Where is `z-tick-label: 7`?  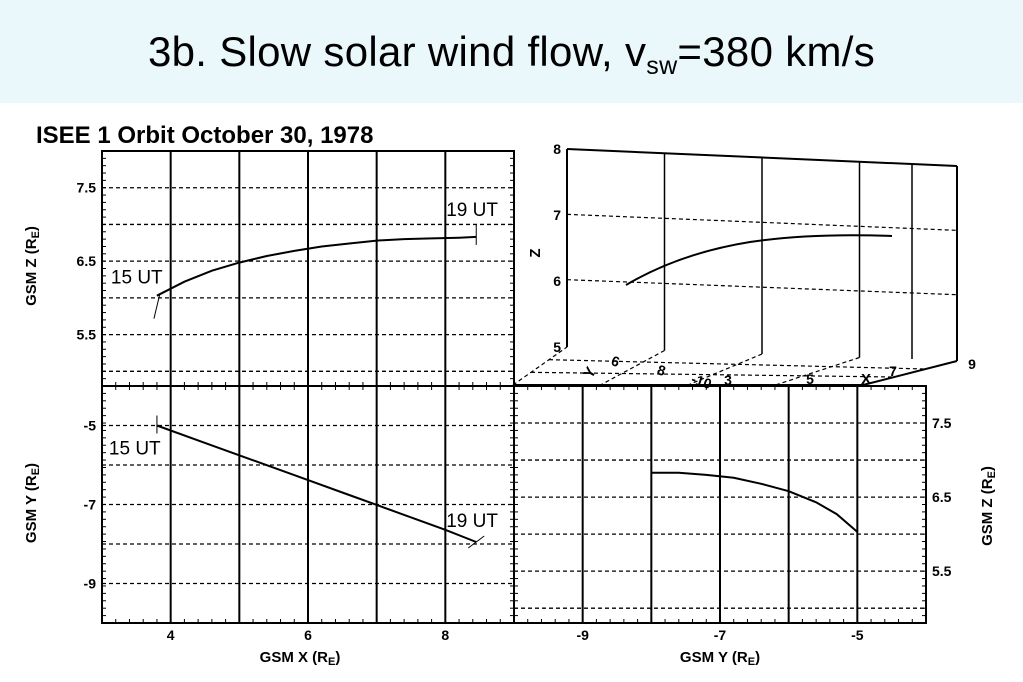
z-tick-label: 7 is located at coordinates (557, 215).